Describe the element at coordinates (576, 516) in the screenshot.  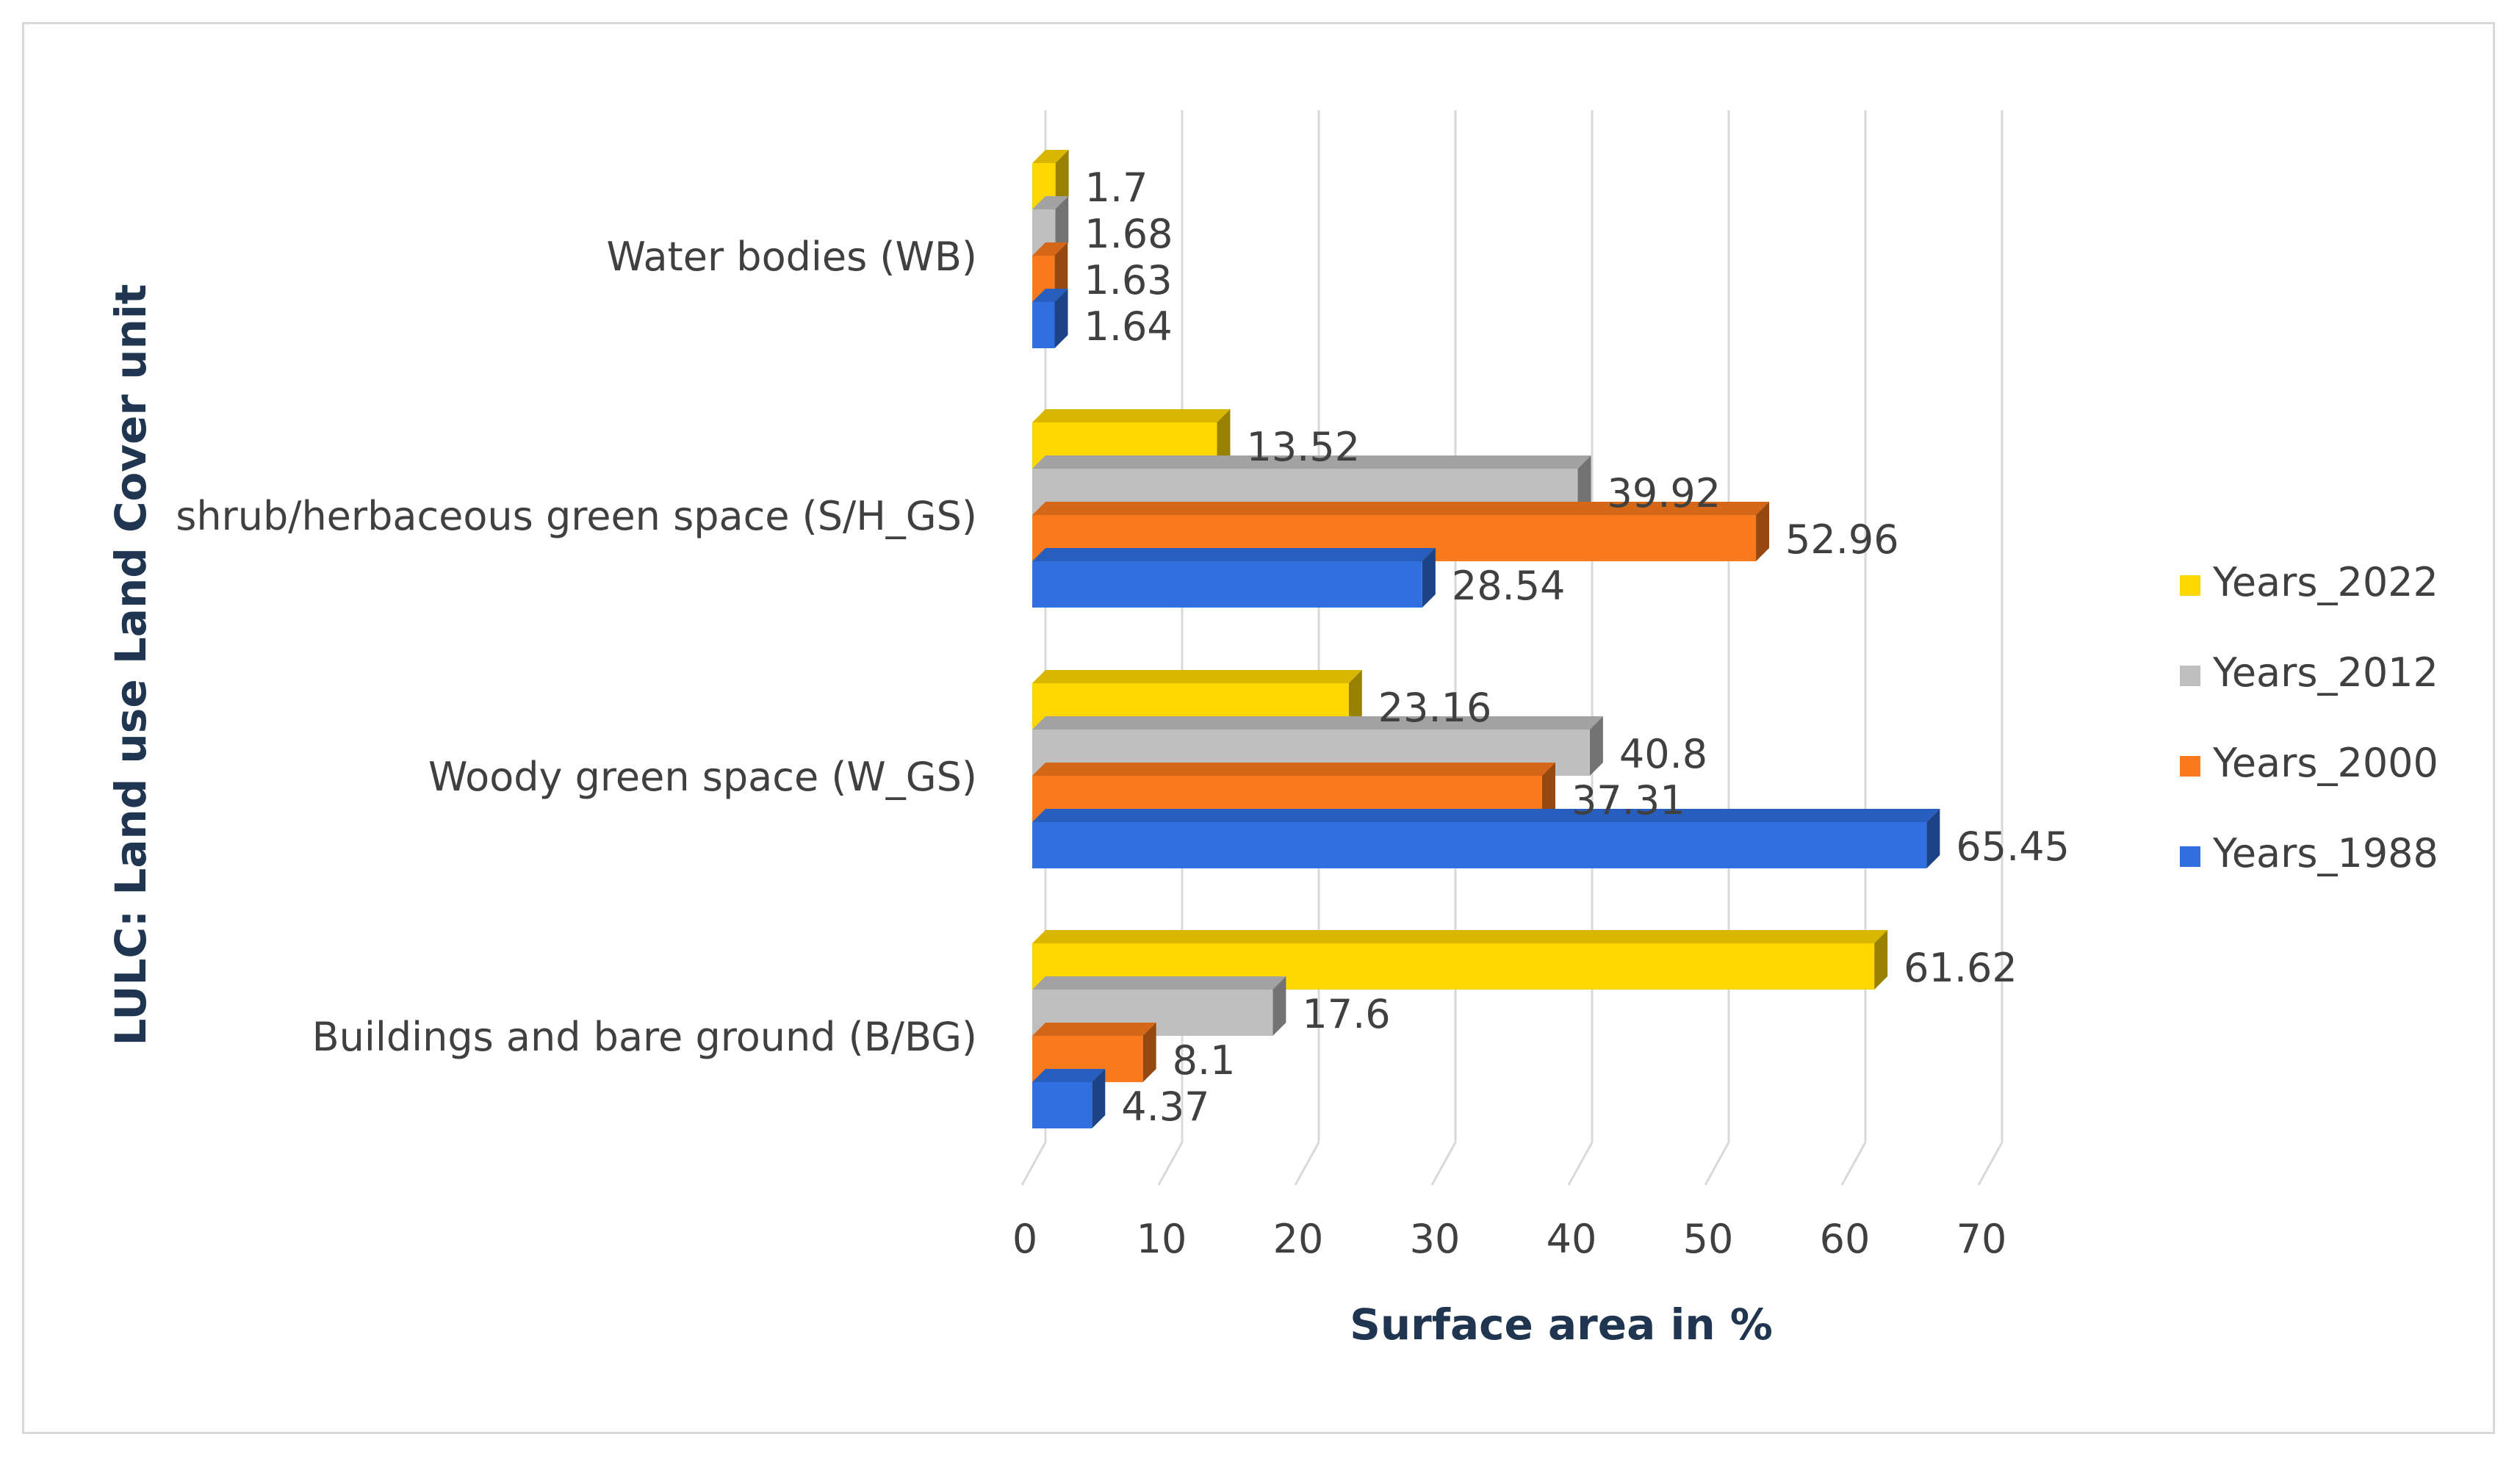
I see `category-label: shrub/herbaceous green space (S/H_GS)` at that location.